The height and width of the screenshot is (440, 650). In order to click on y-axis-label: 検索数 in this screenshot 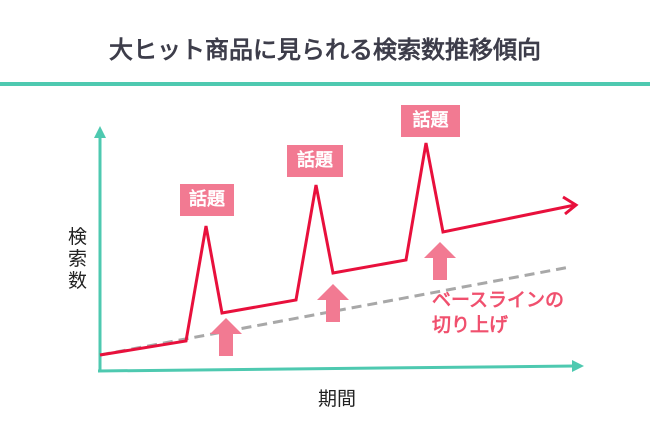, I will do `click(78, 259)`.